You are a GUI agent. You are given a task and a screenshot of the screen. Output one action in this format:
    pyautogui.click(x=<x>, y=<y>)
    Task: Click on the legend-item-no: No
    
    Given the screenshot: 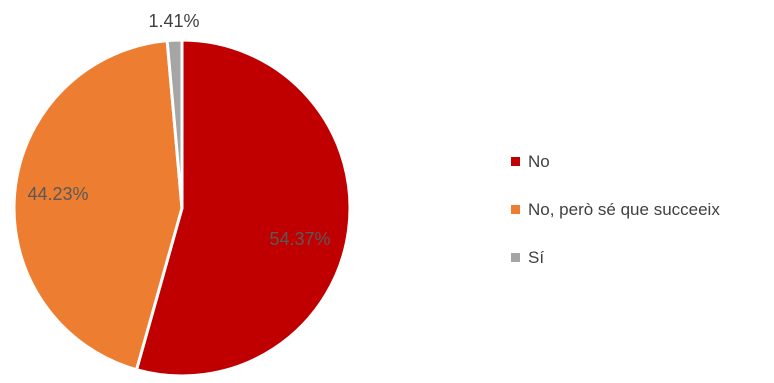 What is the action you would take?
    pyautogui.click(x=642, y=161)
    